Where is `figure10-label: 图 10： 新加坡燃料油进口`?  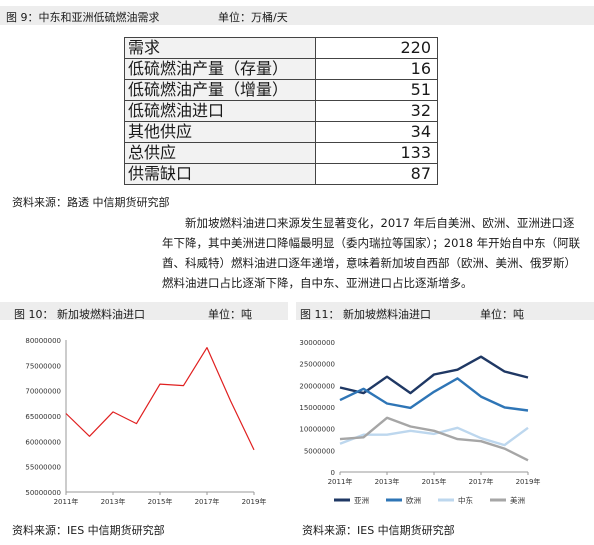 figure10-label: 图 10： 新加坡燃料油进口 is located at coordinates (79, 314).